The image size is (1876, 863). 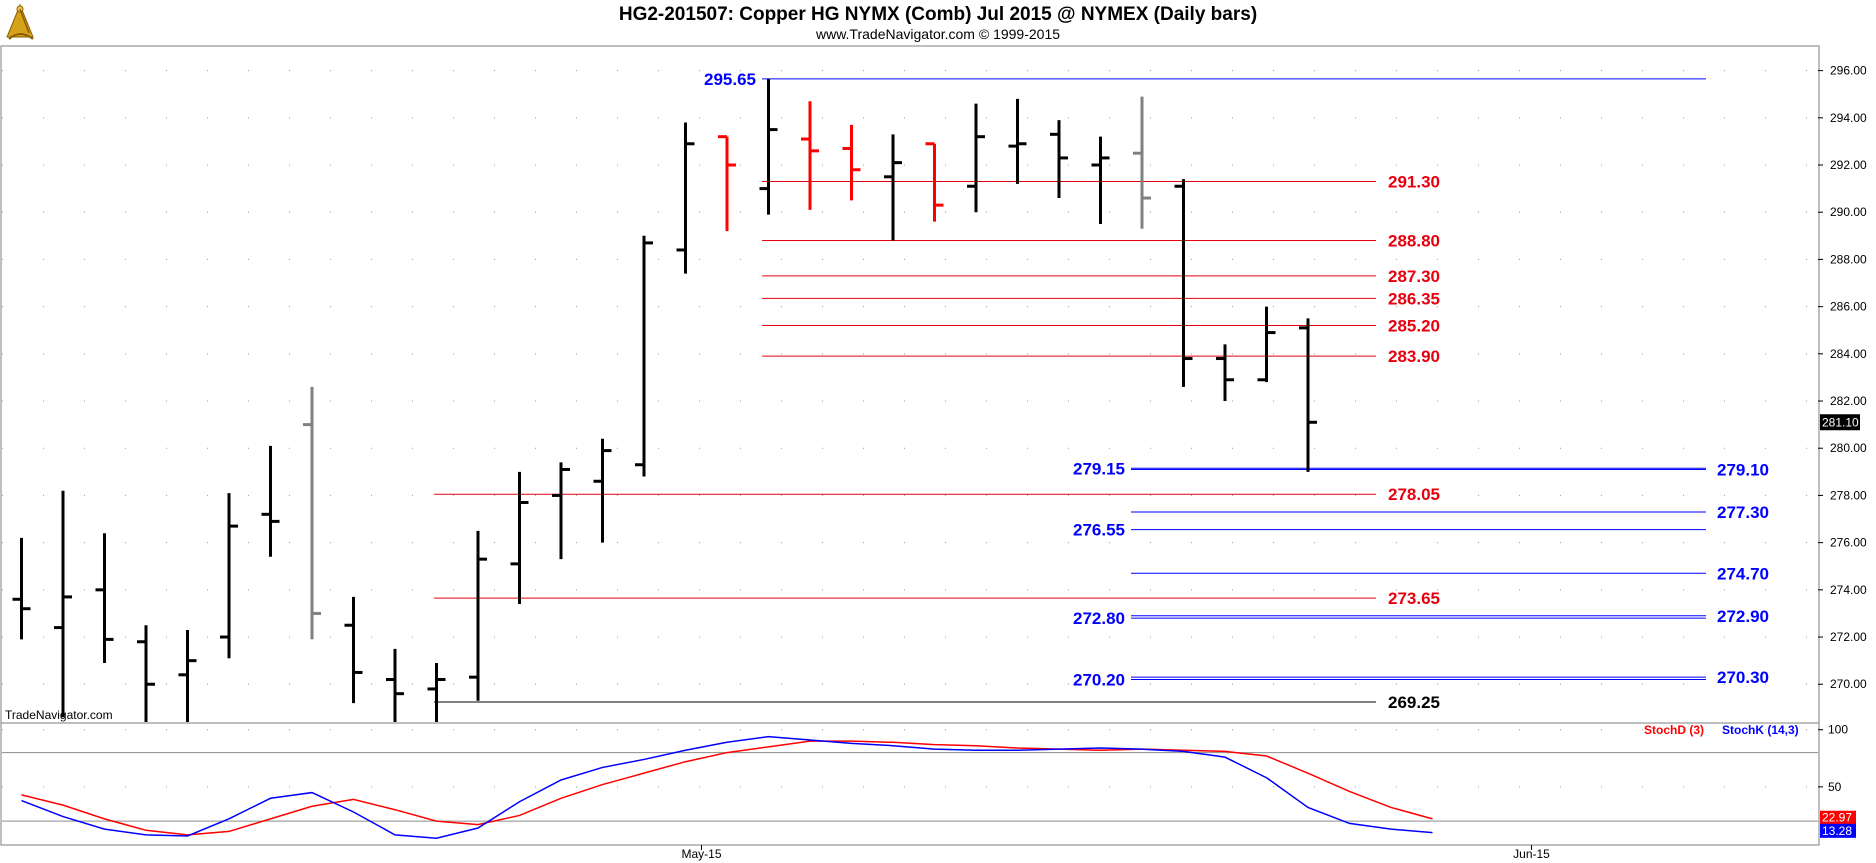 What do you see at coordinates (1848, 212) in the screenshot?
I see `y-tick-label: 290.00` at bounding box center [1848, 212].